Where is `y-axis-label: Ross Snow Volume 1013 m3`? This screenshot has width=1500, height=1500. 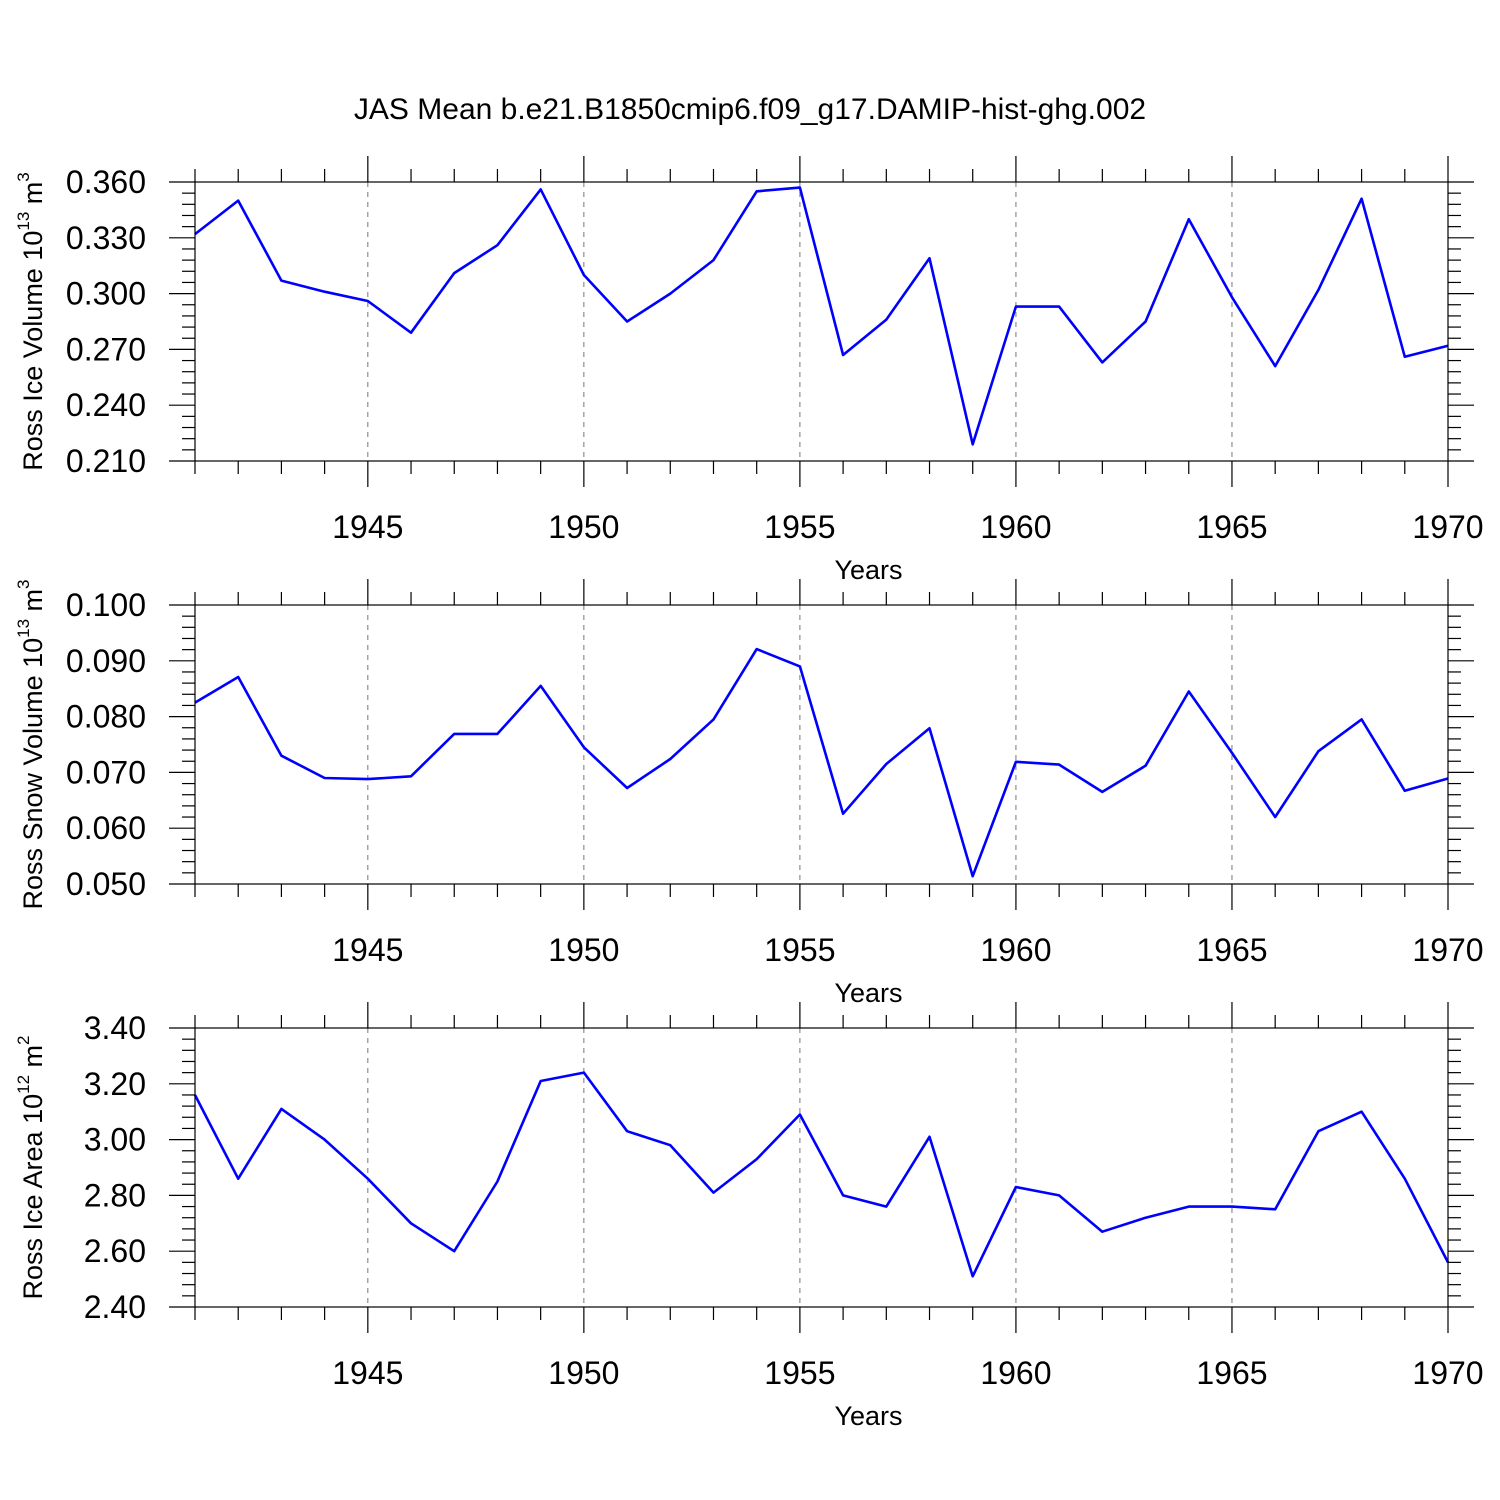
y-axis-label: Ross Snow Volume 1013 m3 is located at coordinates (31, 744).